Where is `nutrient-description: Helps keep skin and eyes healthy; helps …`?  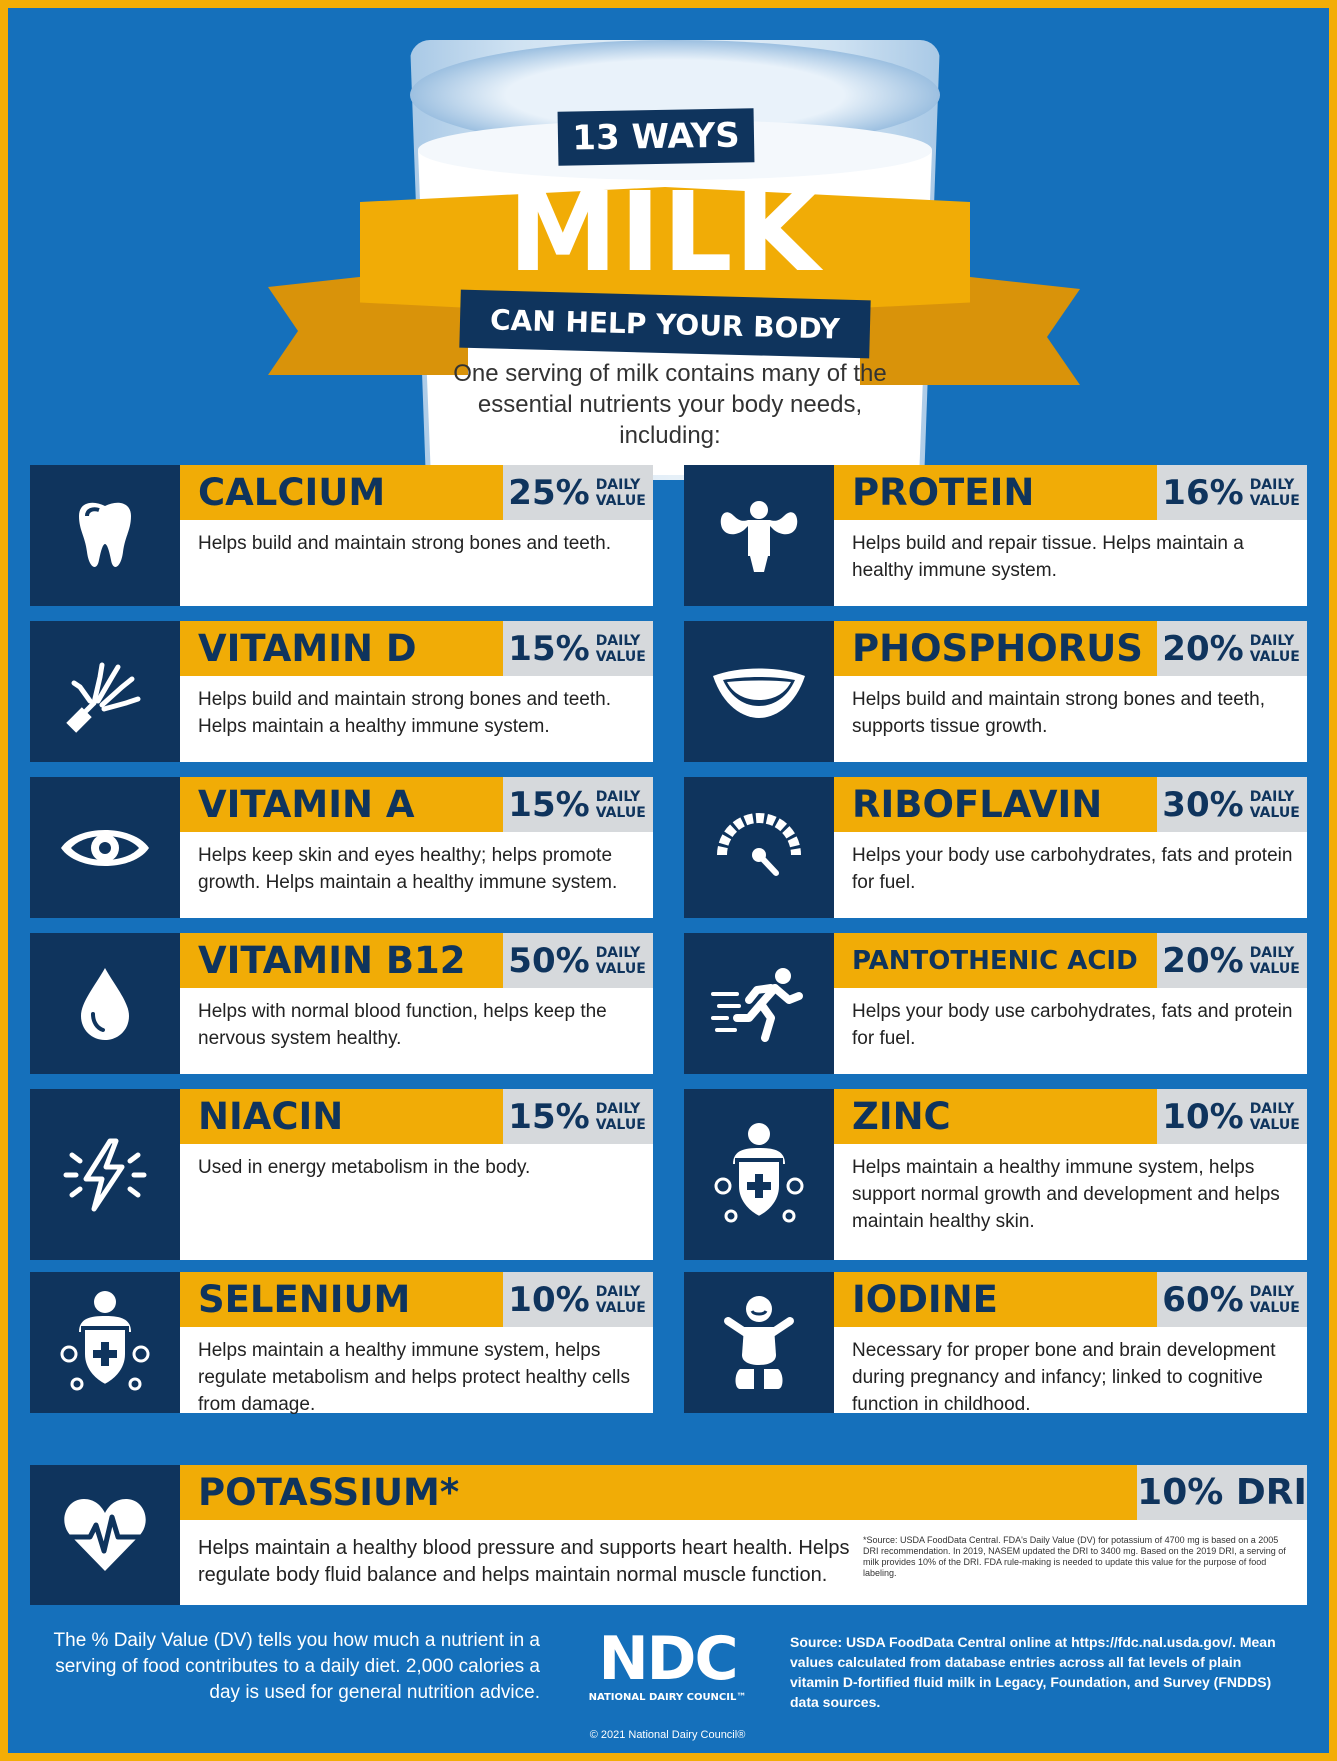
nutrient-description: Helps keep skin and eyes healthy; helps … is located at coordinates (408, 869).